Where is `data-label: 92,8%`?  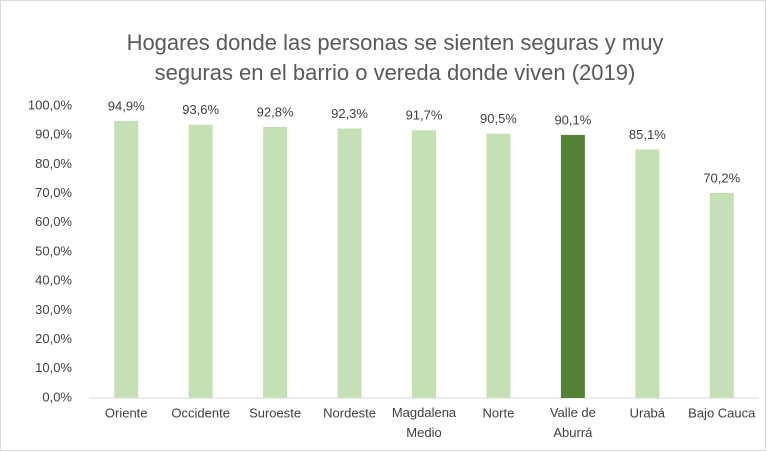 data-label: 92,8% is located at coordinates (275, 111).